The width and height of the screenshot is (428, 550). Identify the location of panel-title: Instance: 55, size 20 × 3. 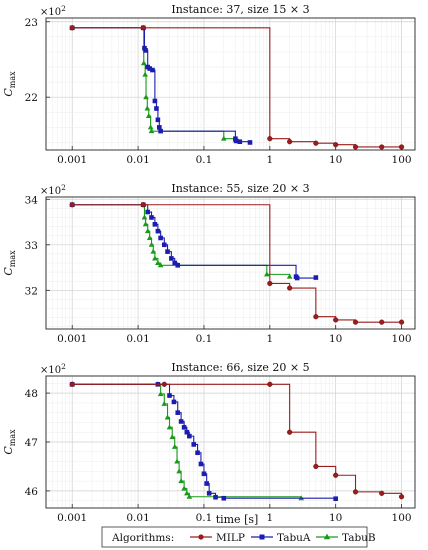
(240, 188).